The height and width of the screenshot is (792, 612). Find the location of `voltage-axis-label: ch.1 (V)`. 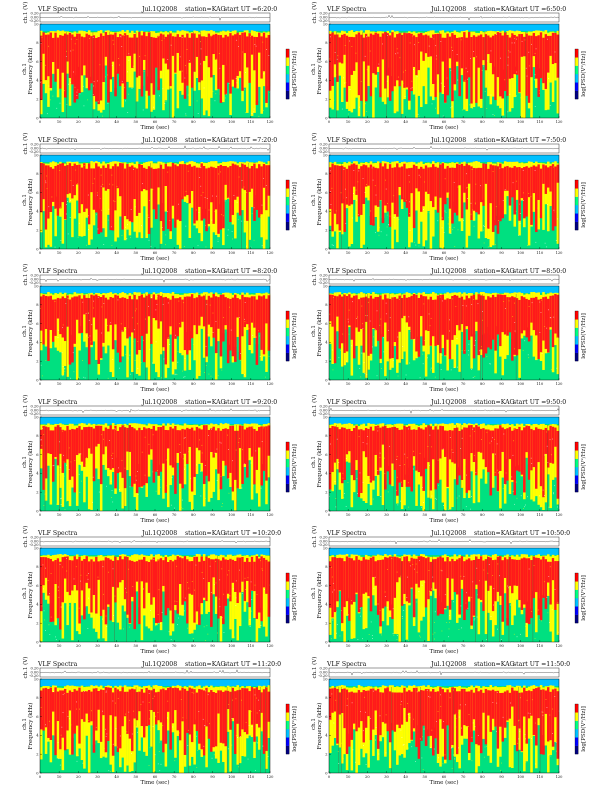

voltage-axis-label: ch.1 (V) is located at coordinates (25, 275).